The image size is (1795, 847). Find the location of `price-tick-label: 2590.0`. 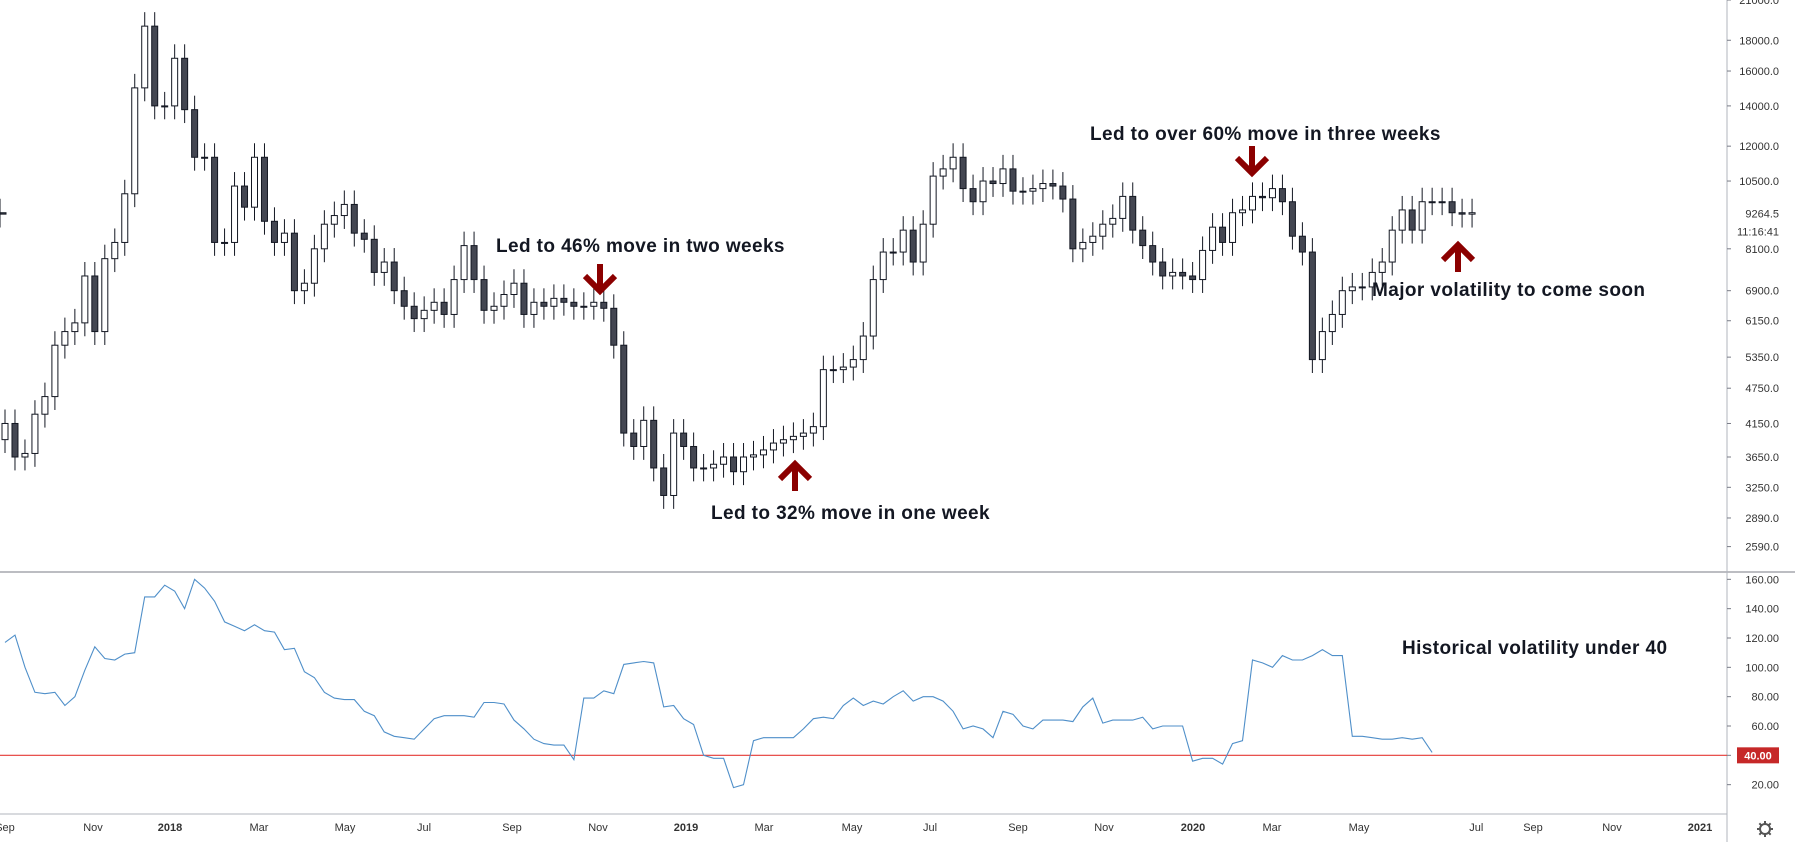

price-tick-label: 2590.0 is located at coordinates (1762, 548).